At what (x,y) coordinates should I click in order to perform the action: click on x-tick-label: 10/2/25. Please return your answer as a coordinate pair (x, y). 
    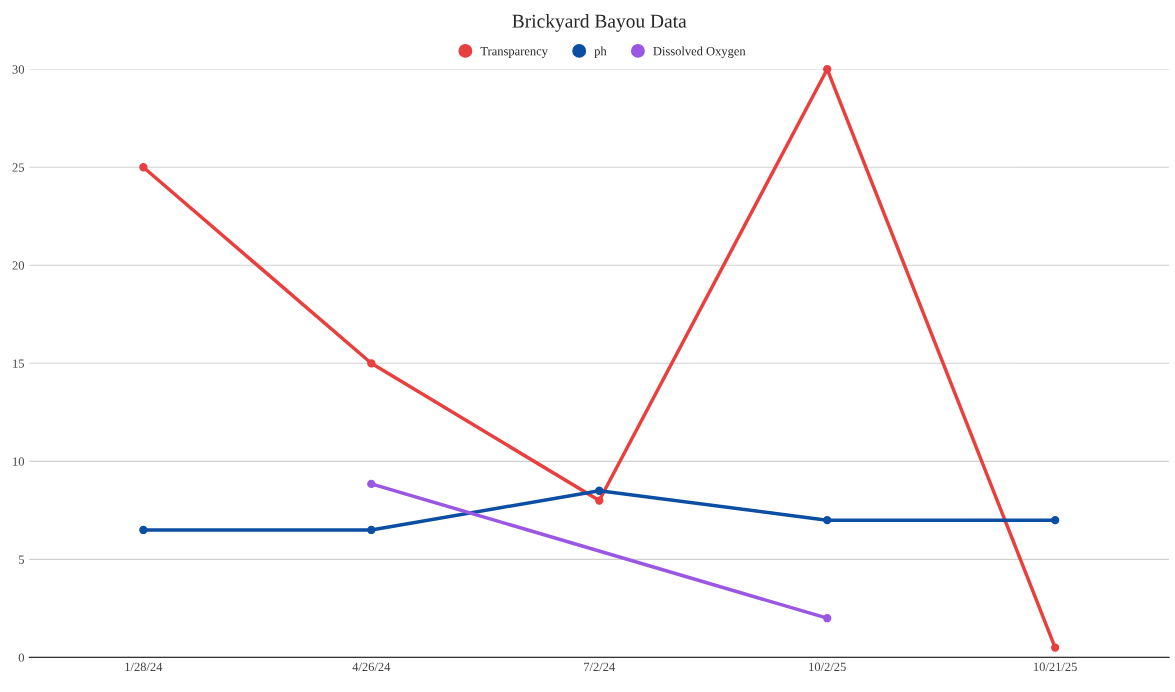
    Looking at the image, I should click on (827, 667).